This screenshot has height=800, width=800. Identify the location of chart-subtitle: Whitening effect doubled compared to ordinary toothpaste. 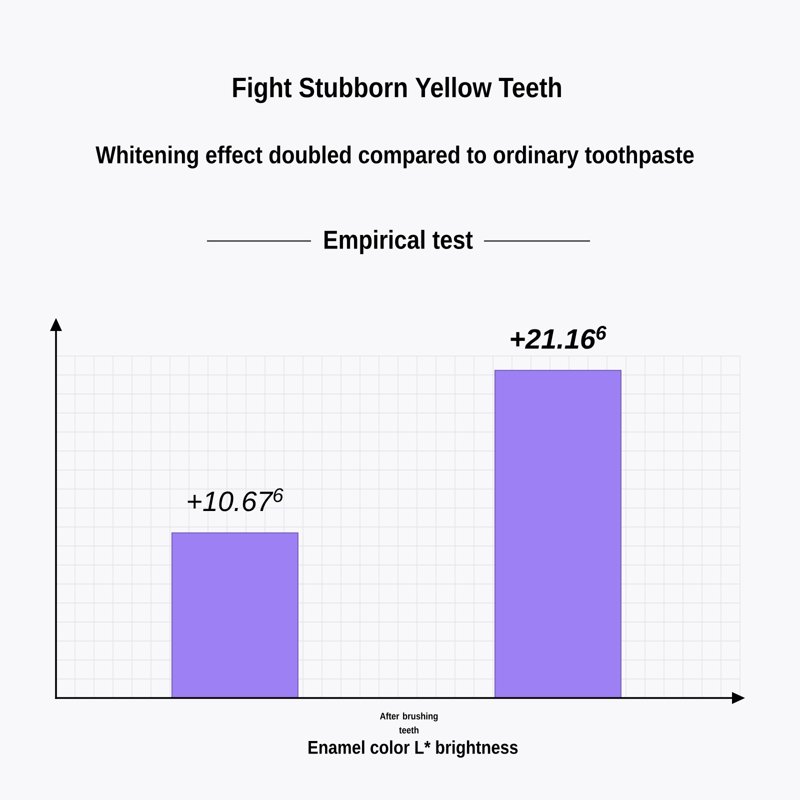
(395, 157).